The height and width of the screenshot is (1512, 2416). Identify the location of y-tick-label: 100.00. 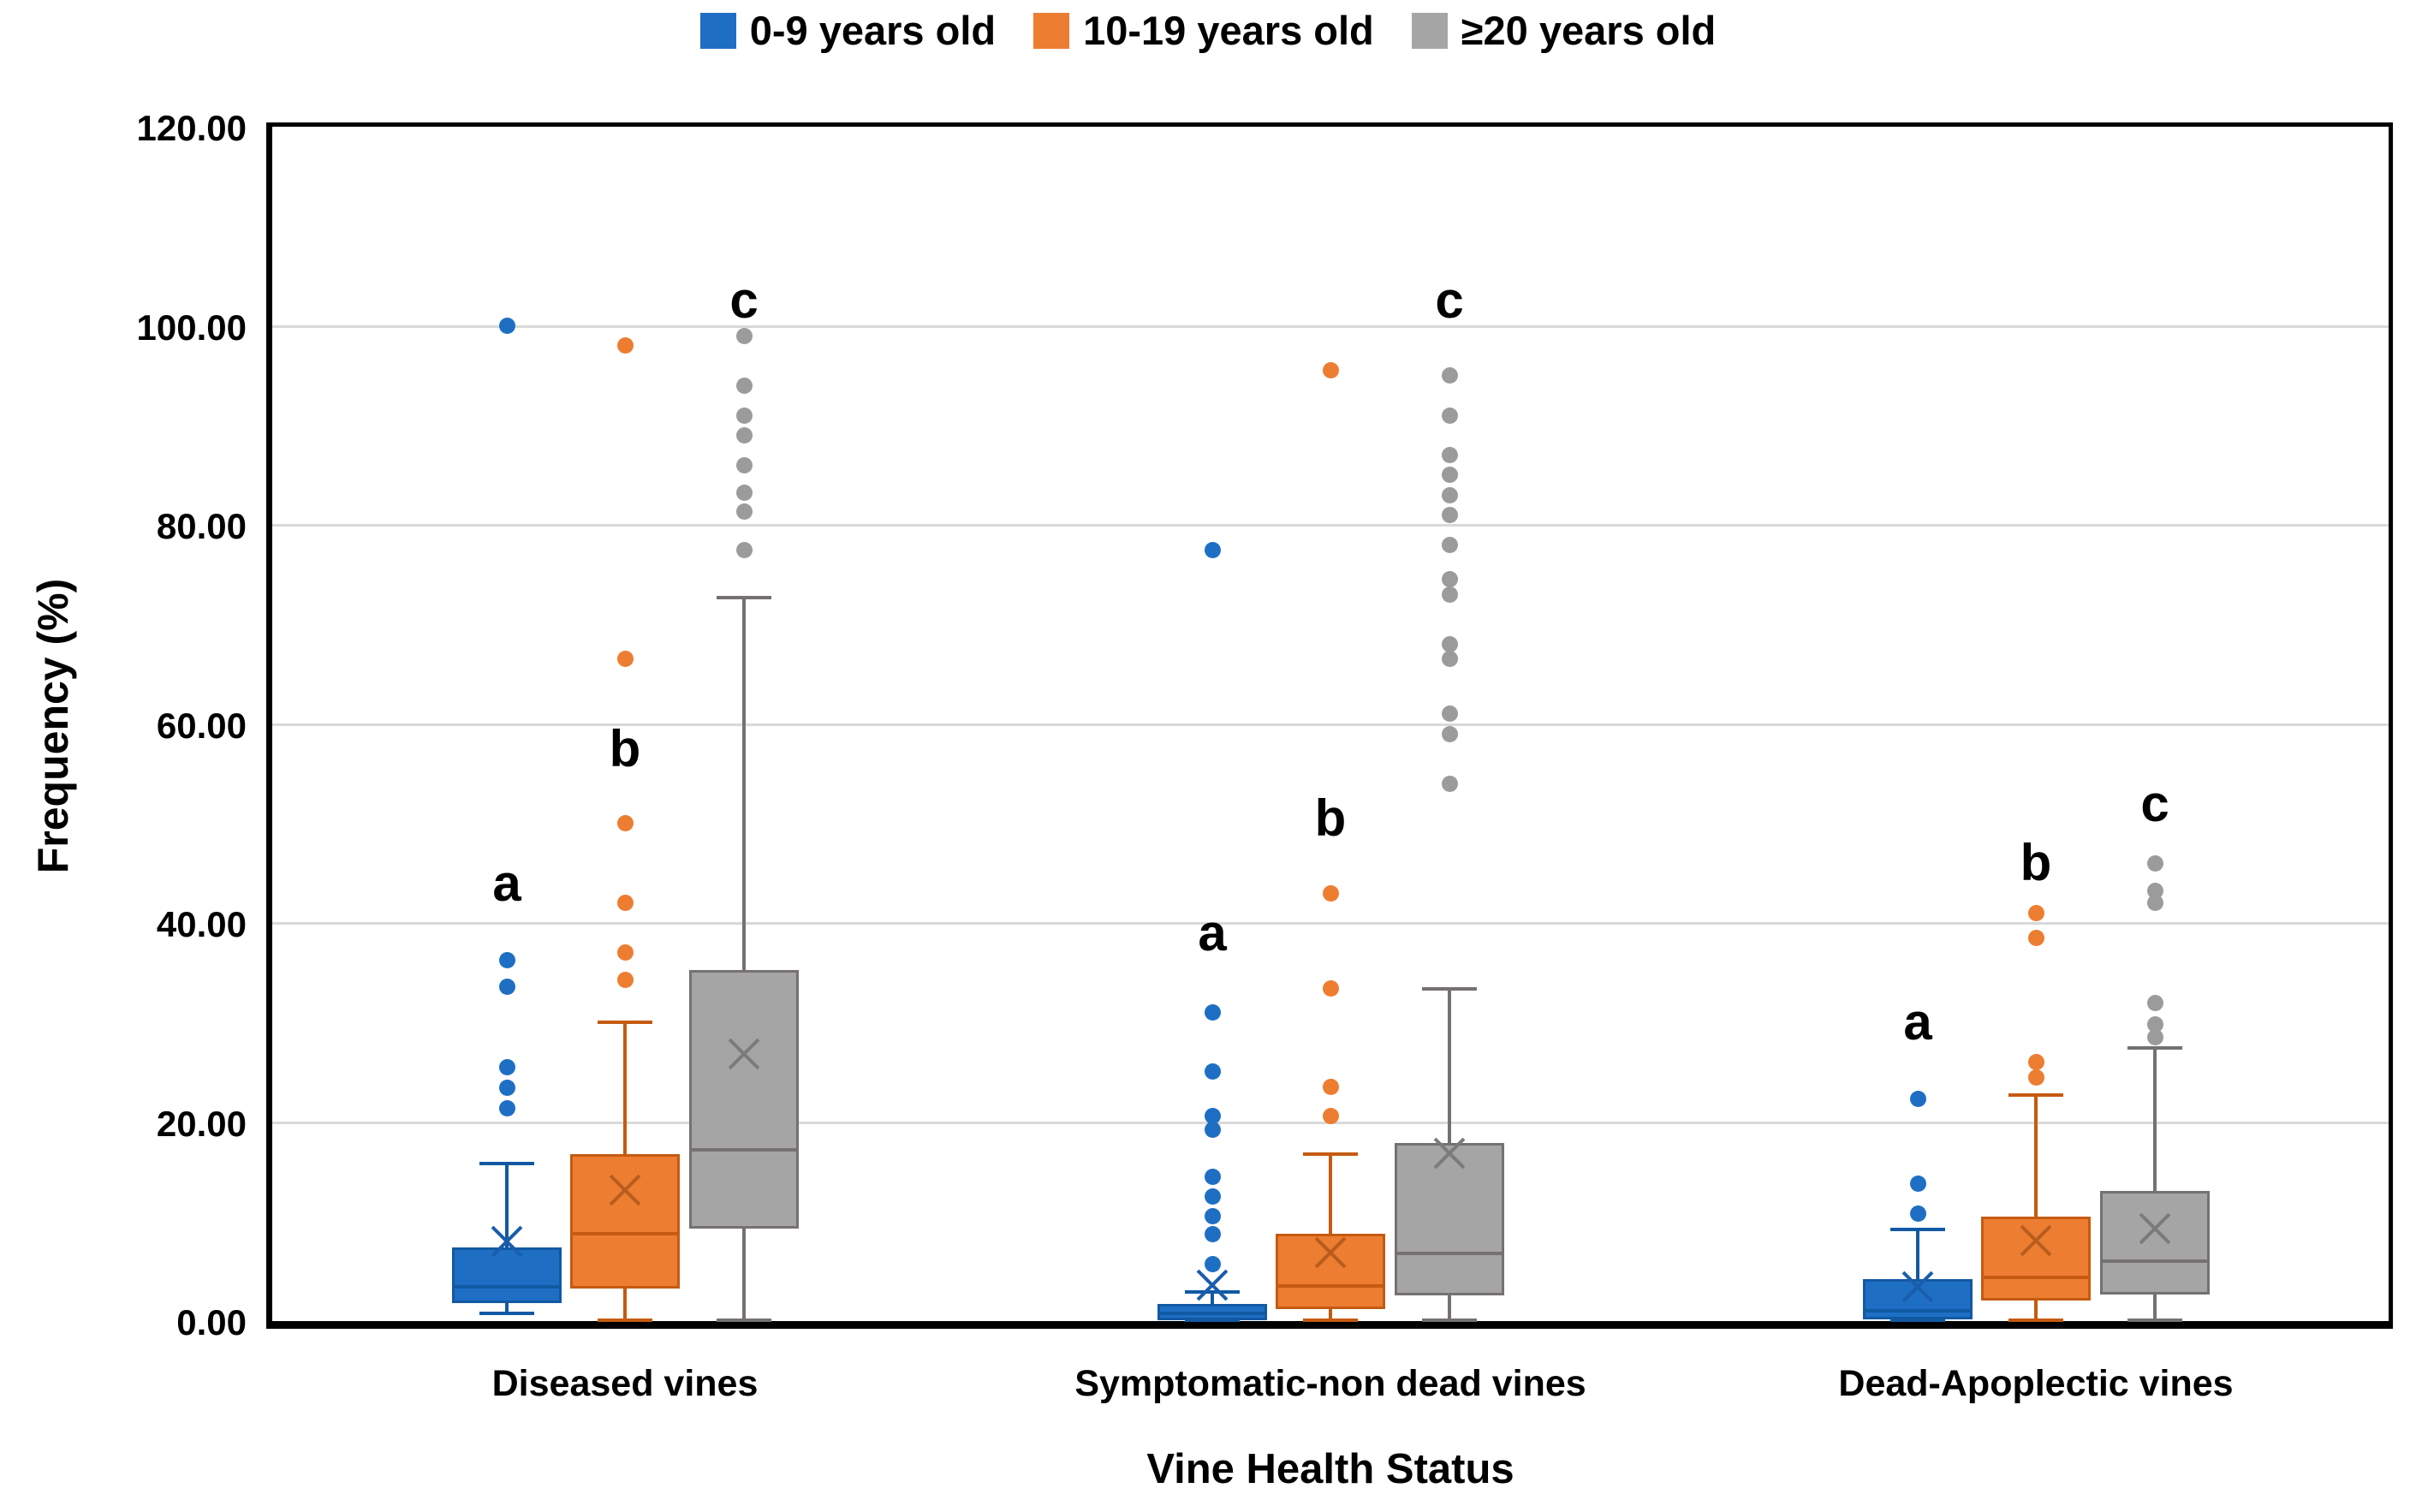
(192, 327).